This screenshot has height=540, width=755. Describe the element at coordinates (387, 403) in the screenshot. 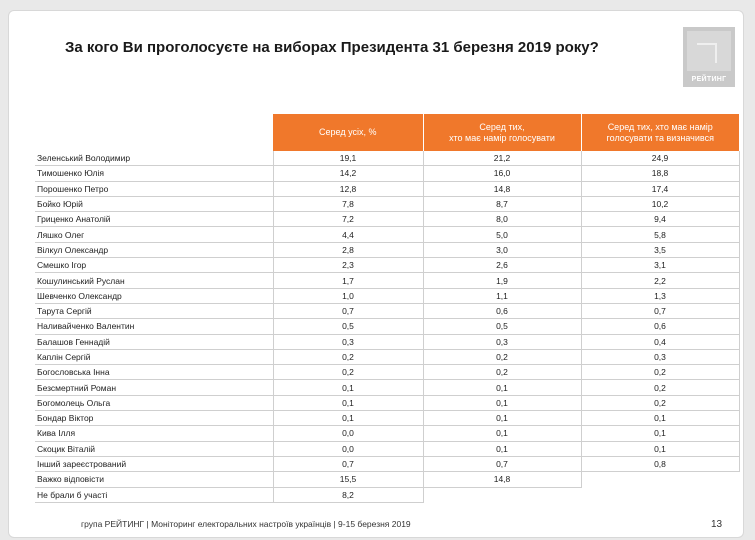

I see `table-row: Богомолець Ольга 0,1 0,1 0,2` at that location.